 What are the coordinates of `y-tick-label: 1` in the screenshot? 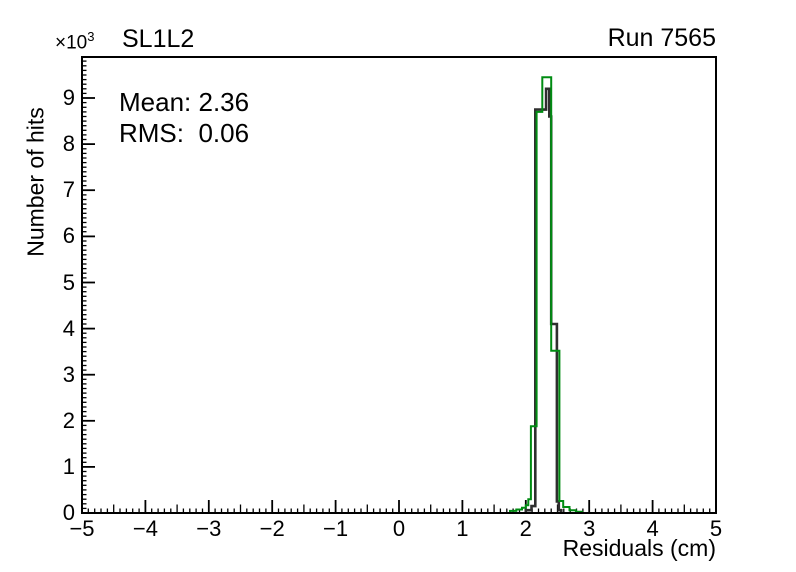 It's located at (68, 466).